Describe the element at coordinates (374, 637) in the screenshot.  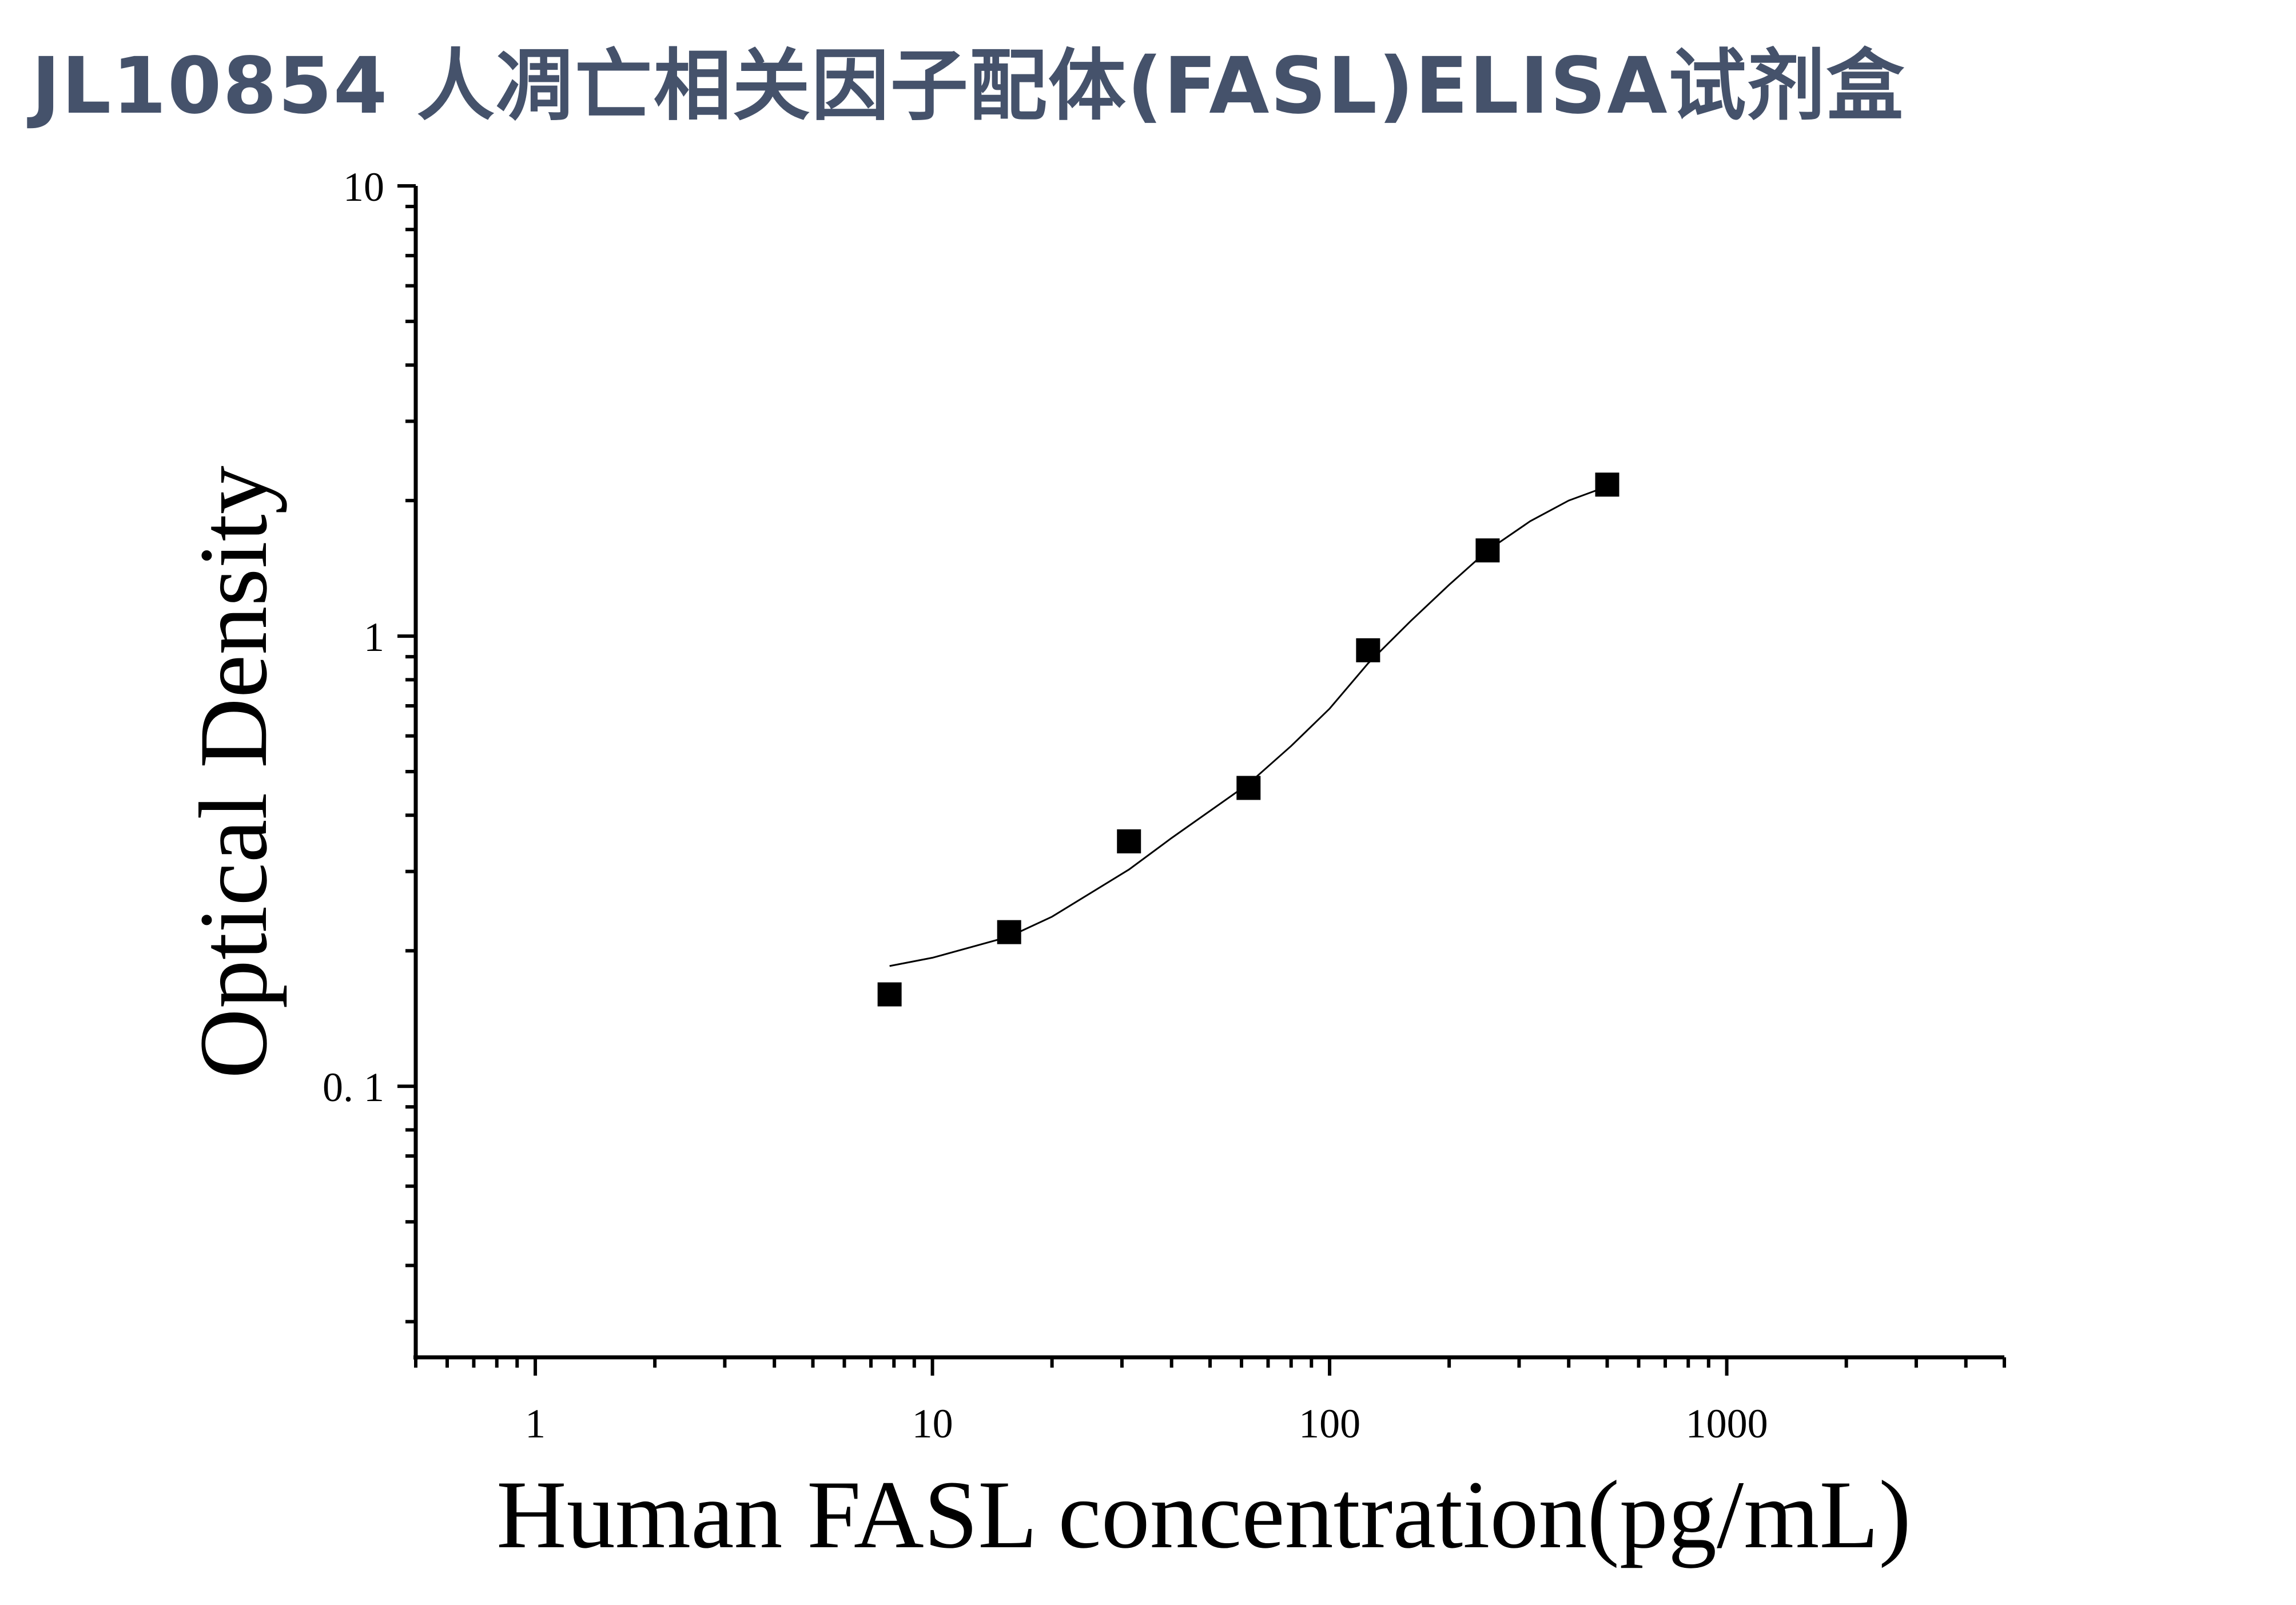
I see `y-tick-label: 1` at that location.